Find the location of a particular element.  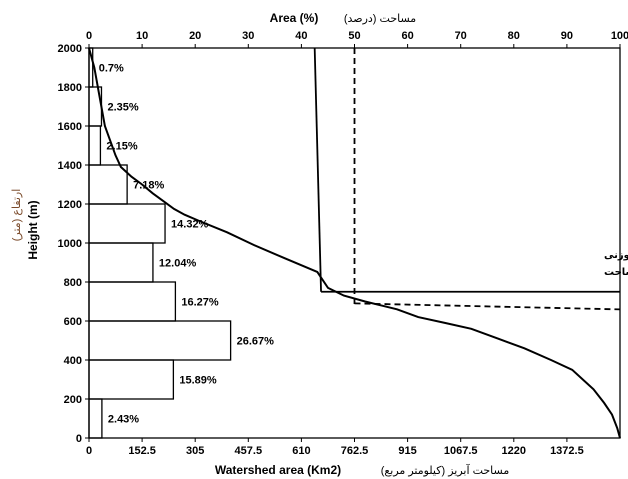

bottom-tick-label: 915 is located at coordinates (407, 451).